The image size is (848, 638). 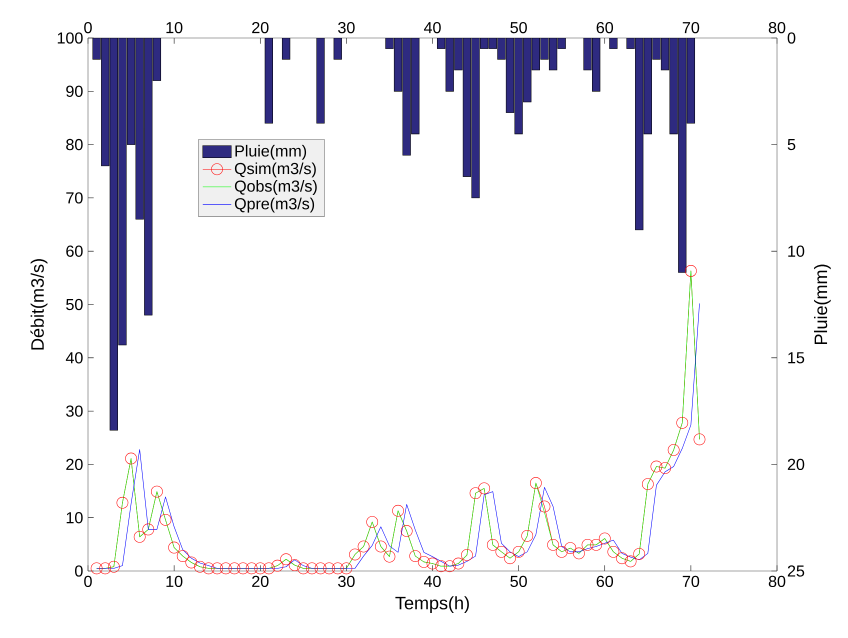 What do you see at coordinates (274, 205) in the screenshot?
I see `legend-label: Qpre(m3/s)` at bounding box center [274, 205].